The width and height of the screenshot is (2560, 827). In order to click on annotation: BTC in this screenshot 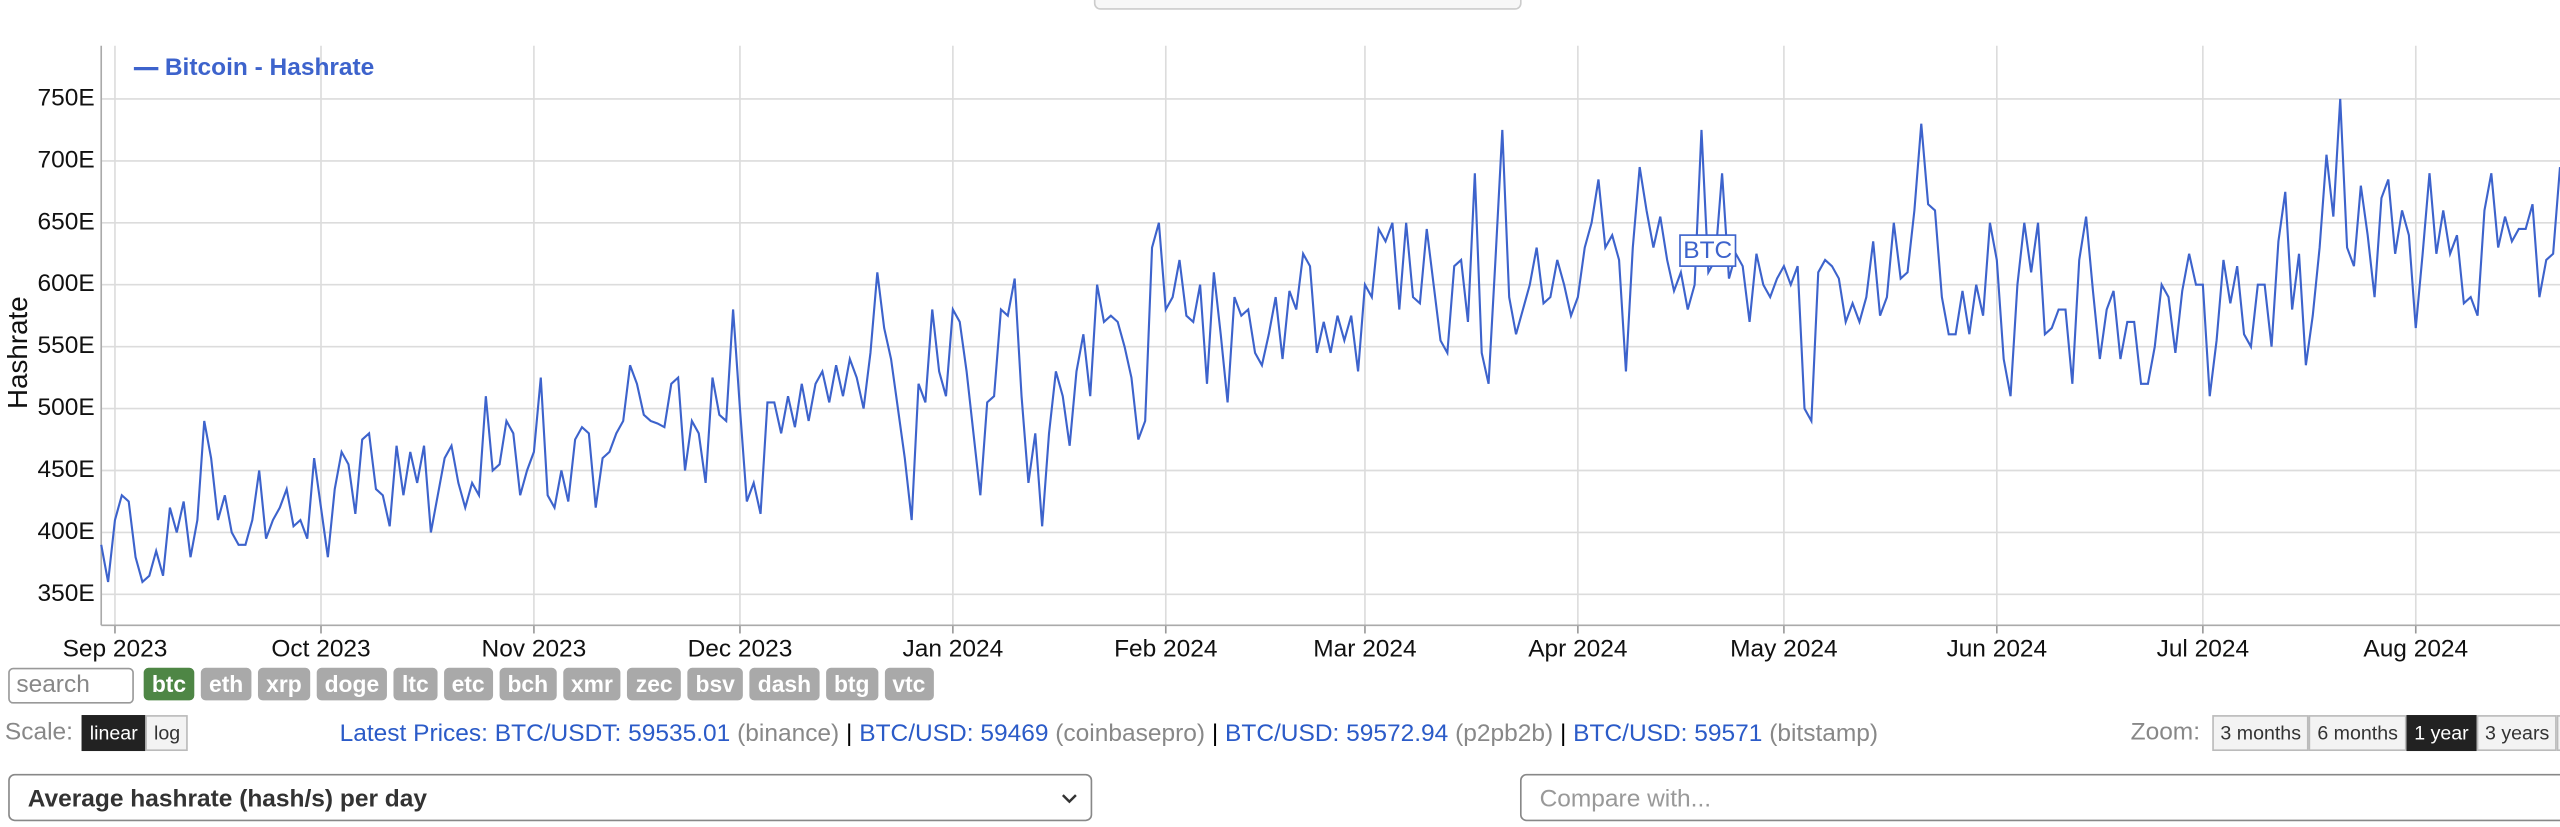, I will do `click(1707, 250)`.